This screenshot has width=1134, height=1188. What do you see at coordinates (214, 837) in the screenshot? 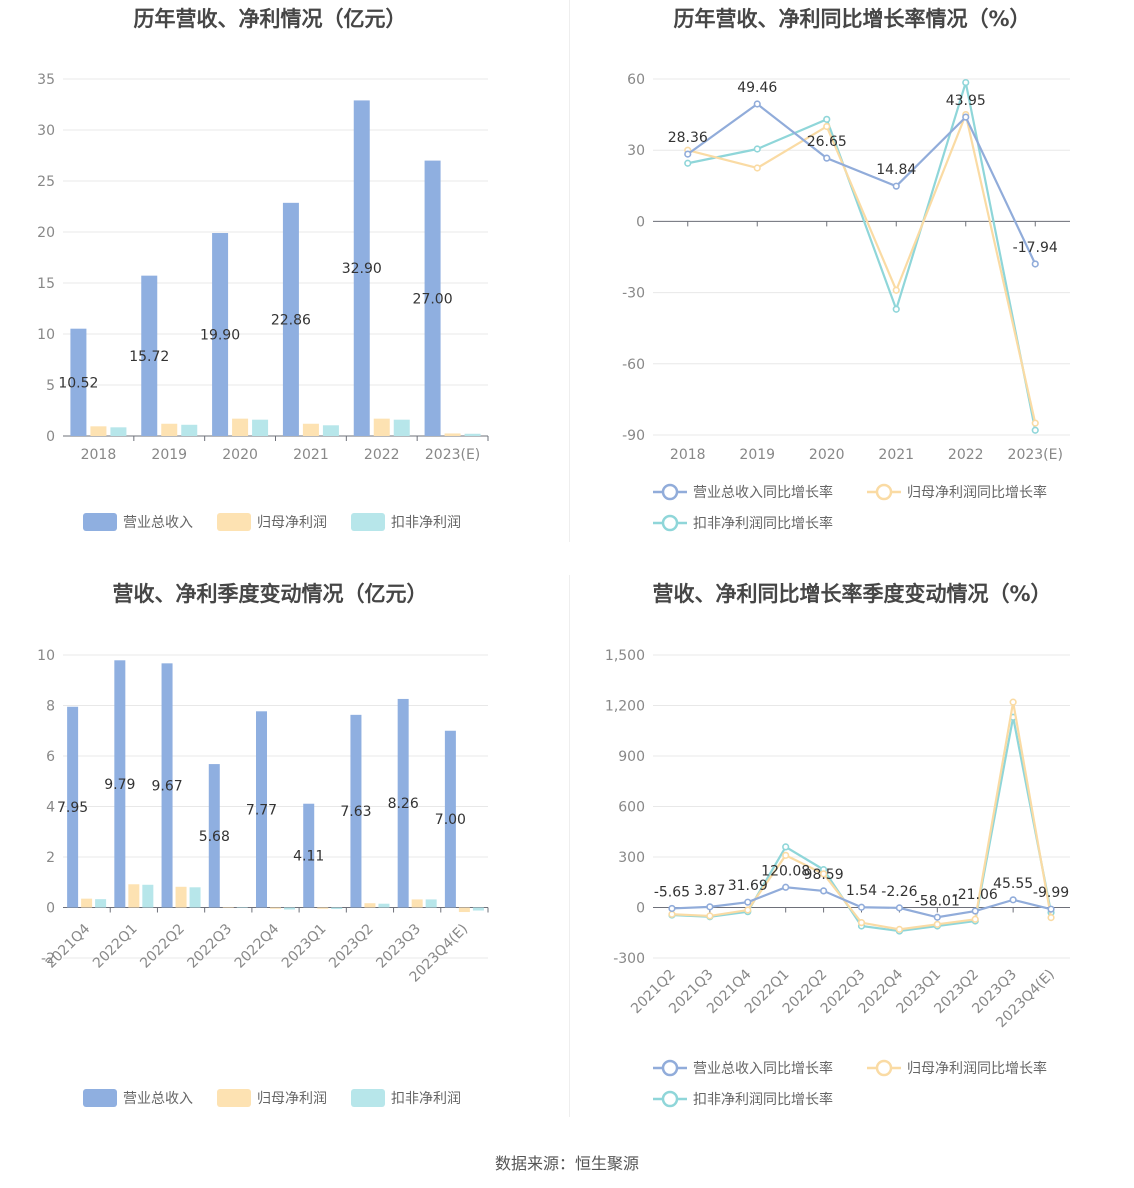
I see `bar-data-label: 5.68` at bounding box center [214, 837].